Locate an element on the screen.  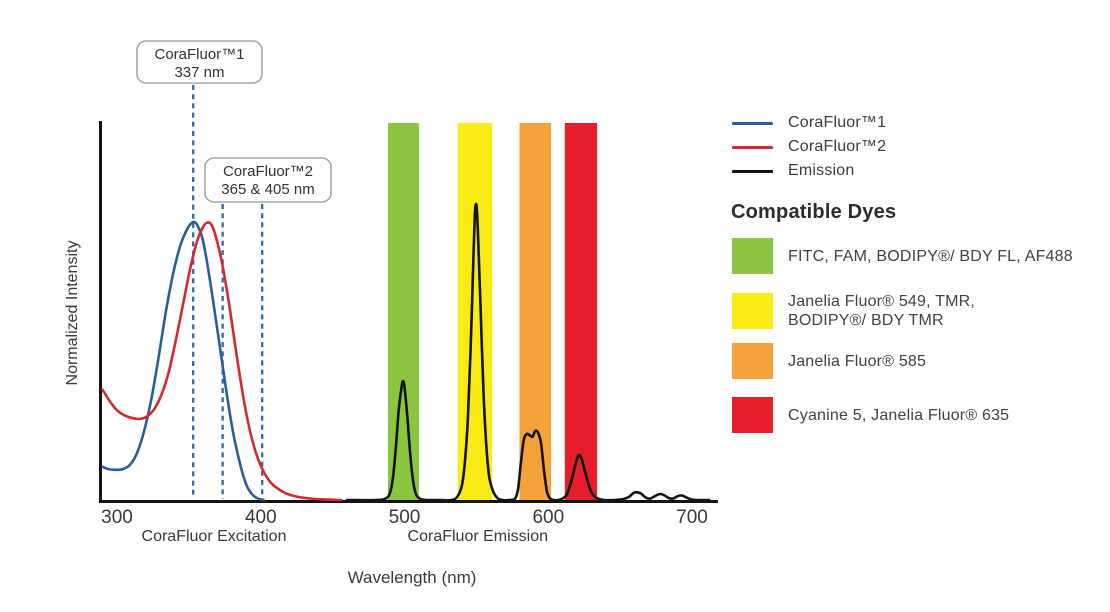
dye-item-label: Janelia Fluor® 585 is located at coordinates (857, 361).